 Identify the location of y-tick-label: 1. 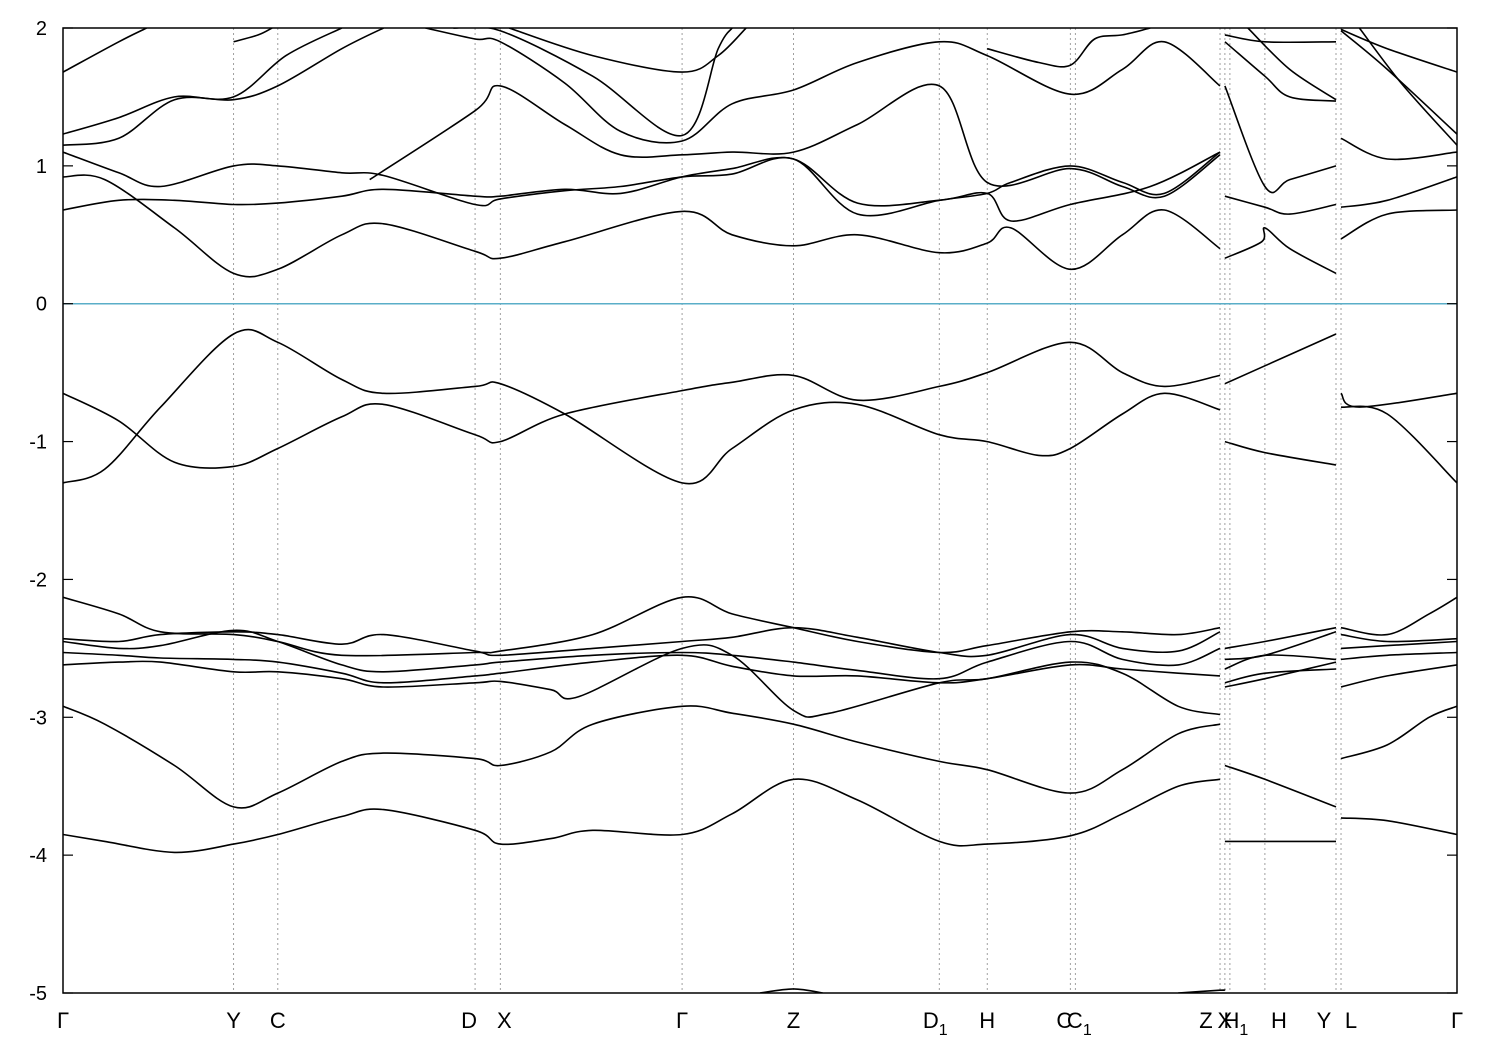
(41, 167).